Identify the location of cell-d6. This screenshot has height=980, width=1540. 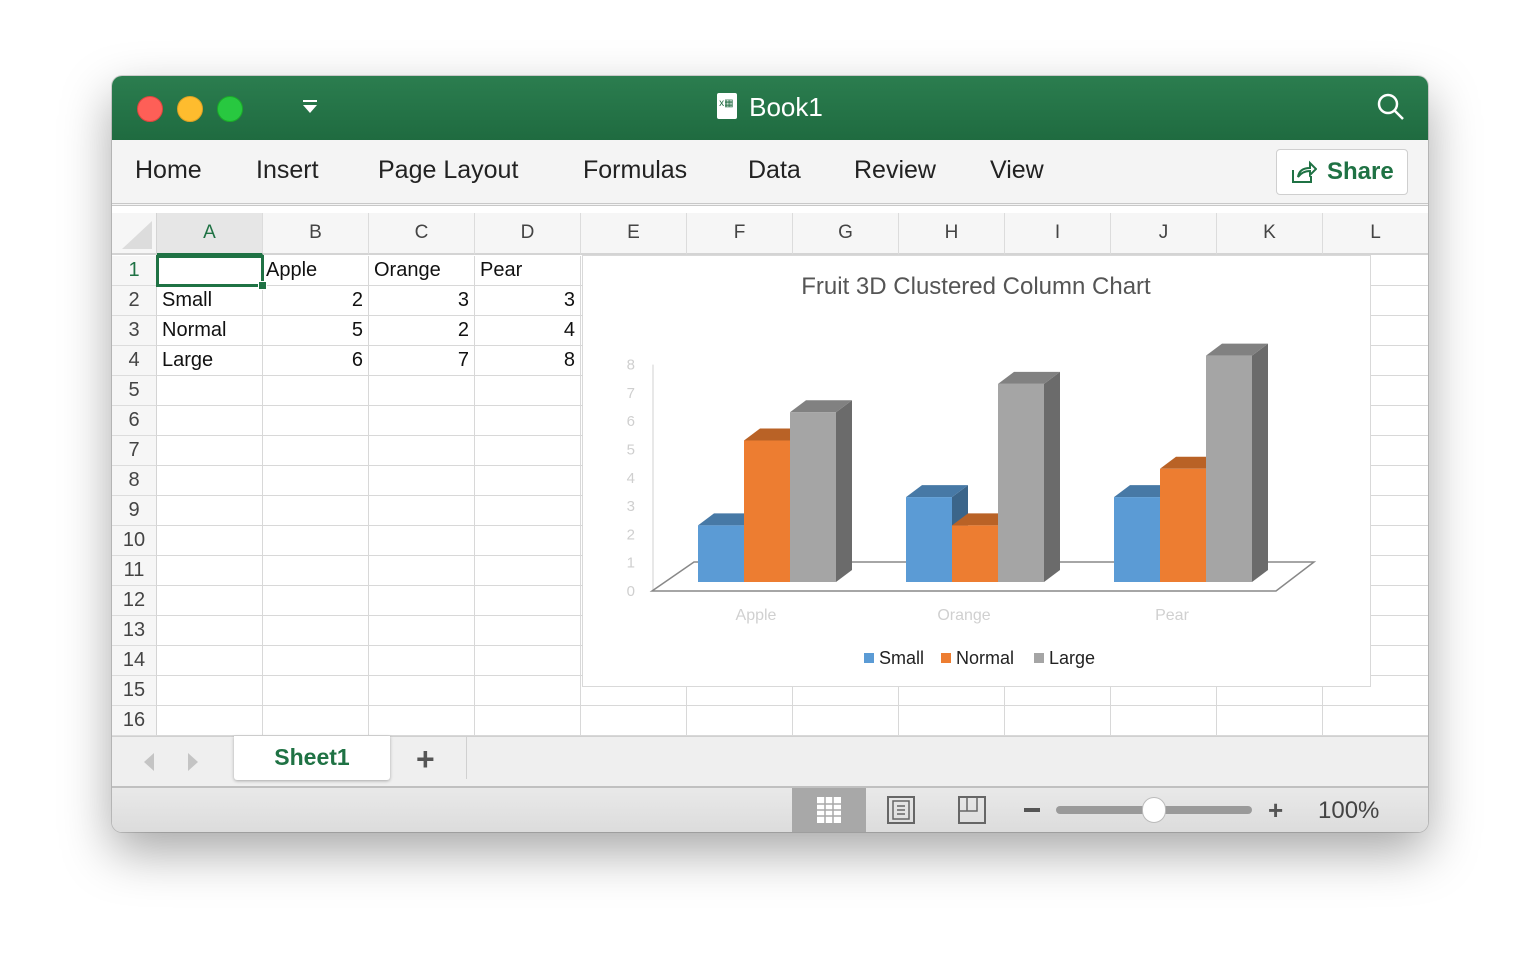
(528, 421).